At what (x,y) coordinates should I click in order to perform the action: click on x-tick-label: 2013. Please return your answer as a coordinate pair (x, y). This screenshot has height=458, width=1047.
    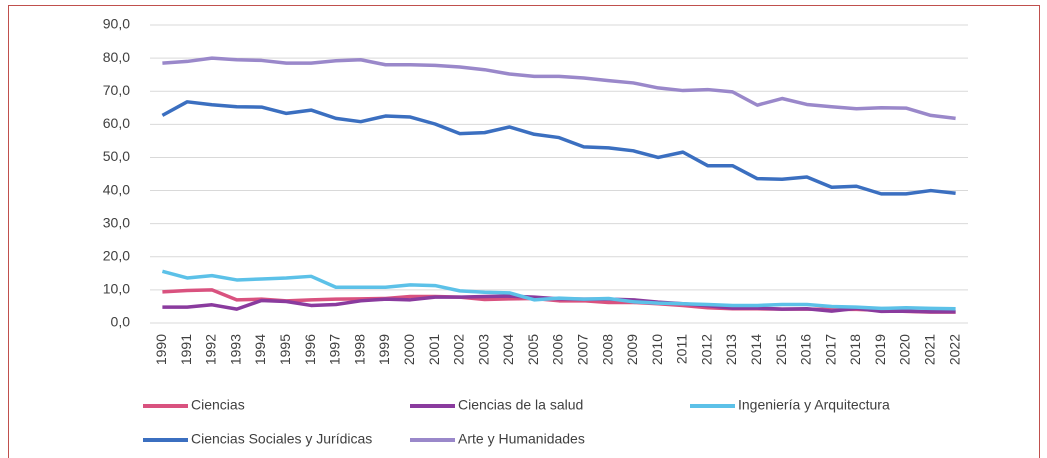
    Looking at the image, I should click on (731, 349).